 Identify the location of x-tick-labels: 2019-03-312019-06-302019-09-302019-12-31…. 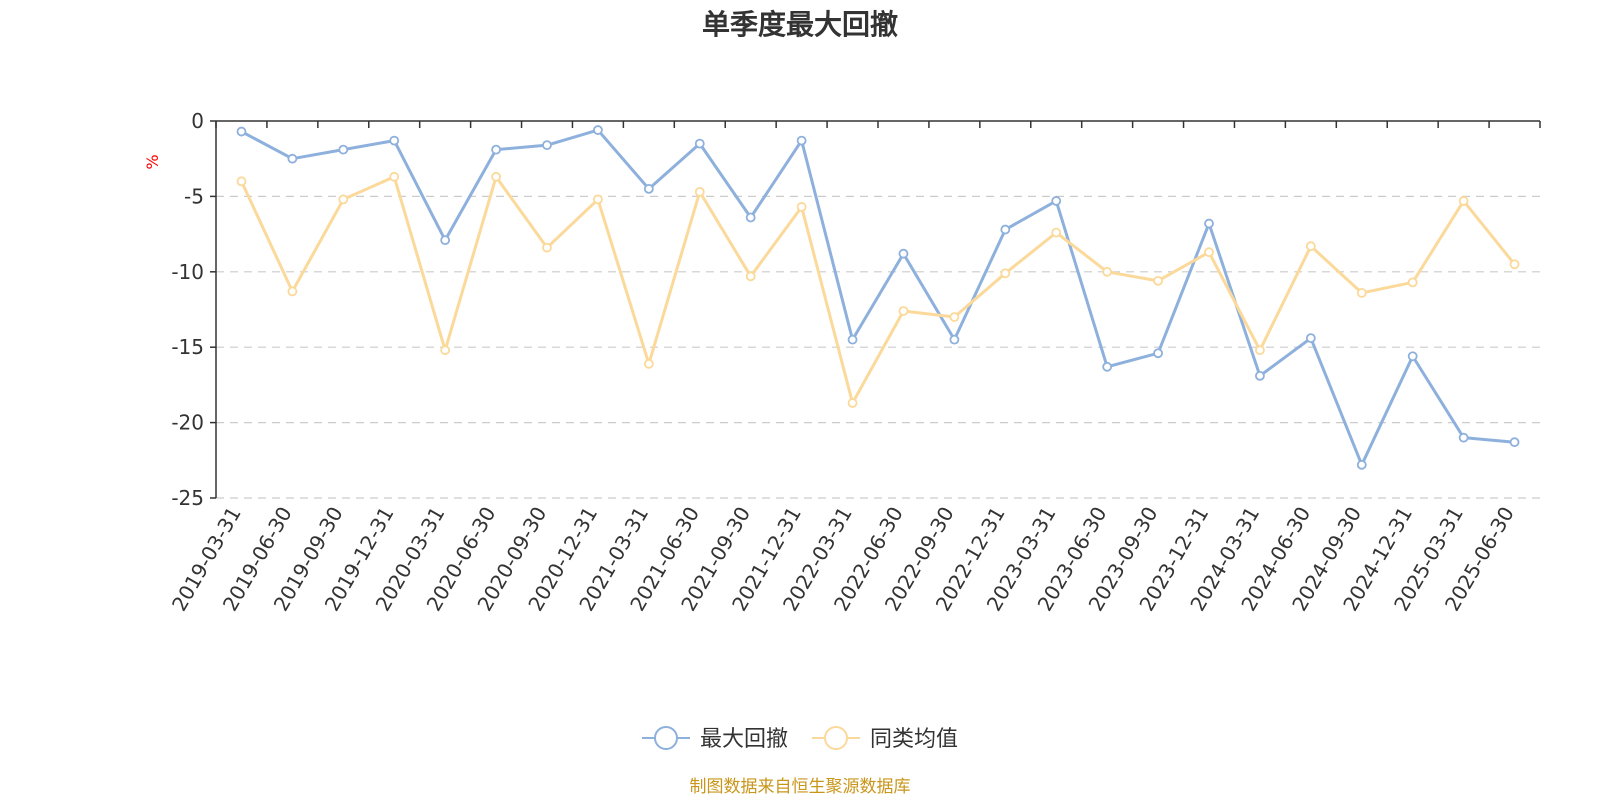
(843, 558).